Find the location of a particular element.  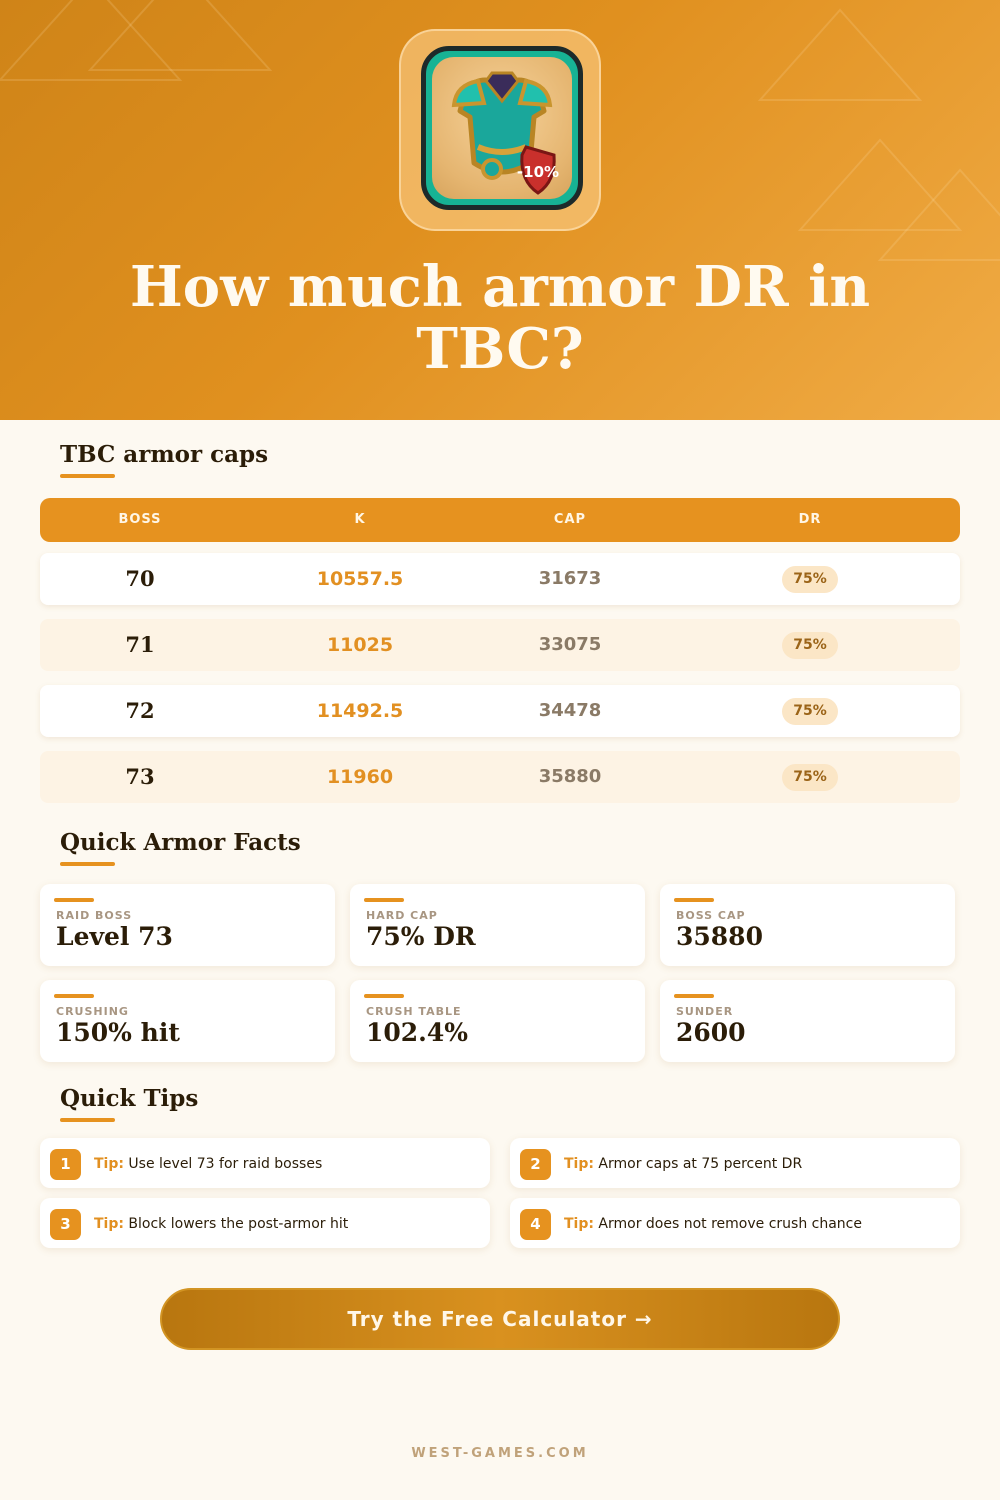

cell-k: 11492.5 is located at coordinates (360, 711).